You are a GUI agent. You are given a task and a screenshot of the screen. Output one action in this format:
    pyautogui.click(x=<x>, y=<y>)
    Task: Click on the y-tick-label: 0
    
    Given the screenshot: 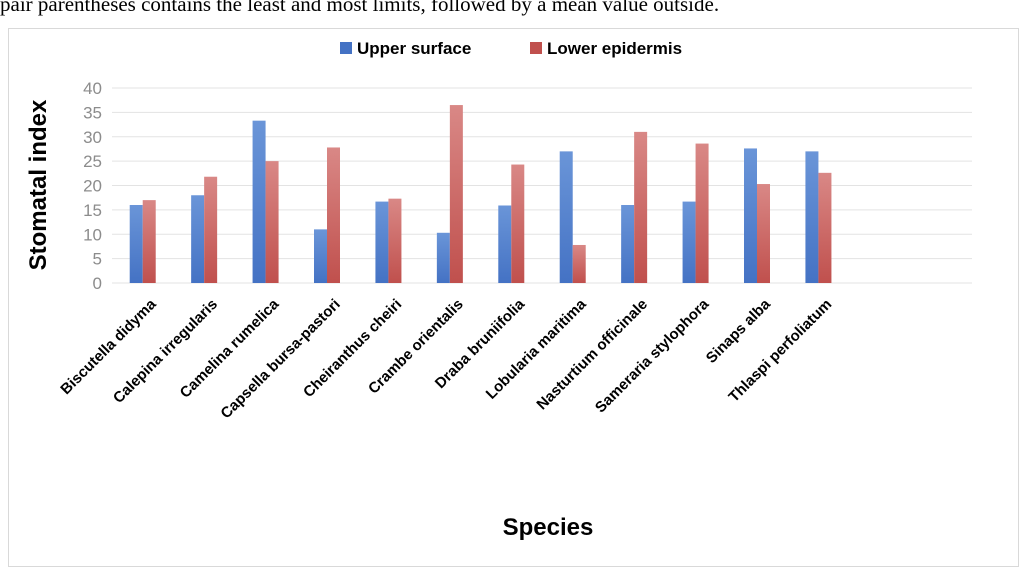 What is the action you would take?
    pyautogui.click(x=97, y=283)
    